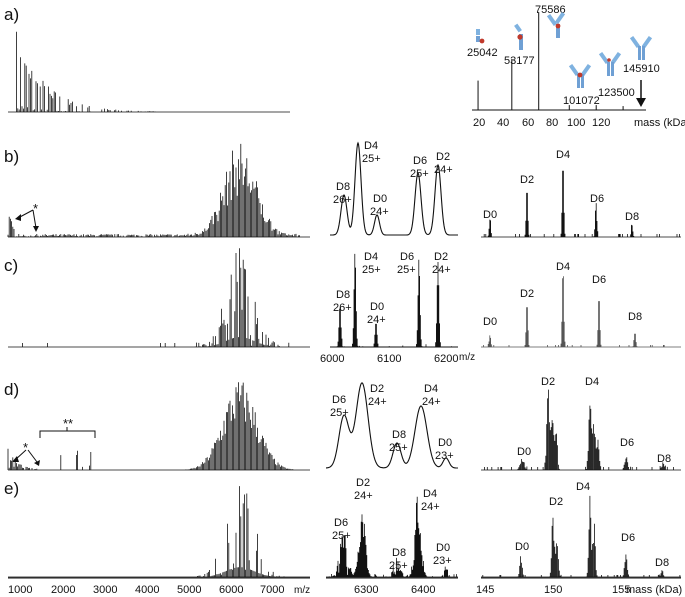 Image resolution: width=685 pixels, height=597 pixels. I want to click on mass-label-75586: 75586, so click(550, 10).